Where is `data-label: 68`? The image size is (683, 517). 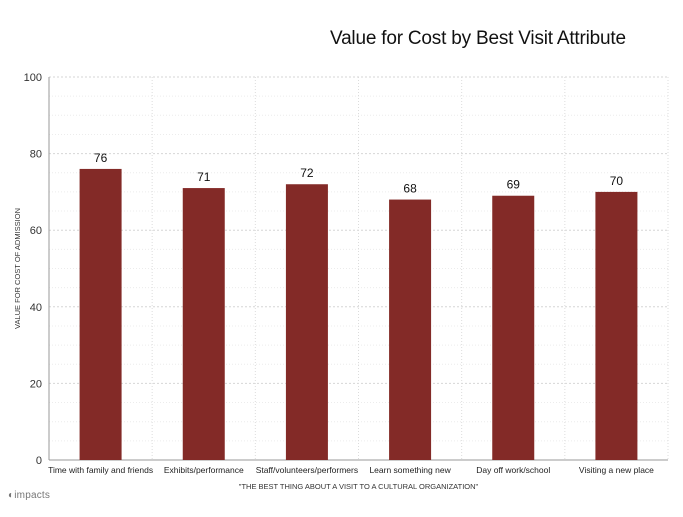 data-label: 68 is located at coordinates (410, 189).